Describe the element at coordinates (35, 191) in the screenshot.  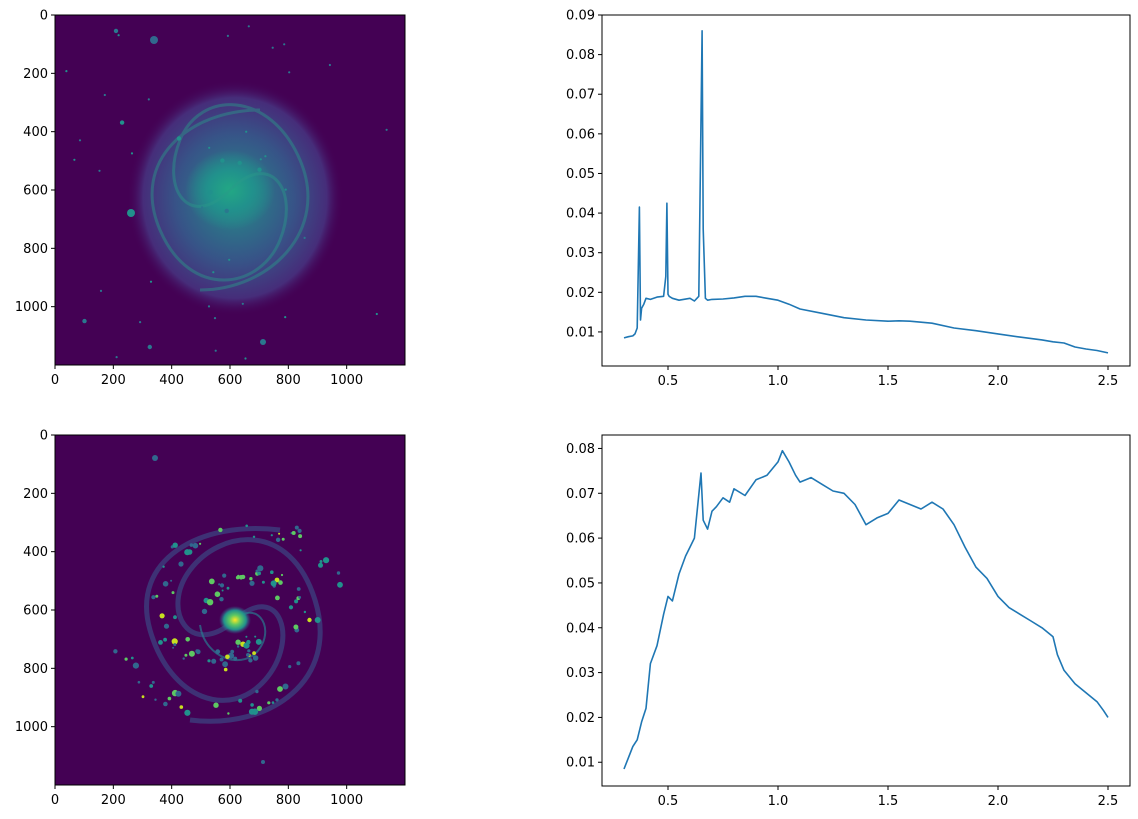
I see `y-tick-label: 600` at that location.